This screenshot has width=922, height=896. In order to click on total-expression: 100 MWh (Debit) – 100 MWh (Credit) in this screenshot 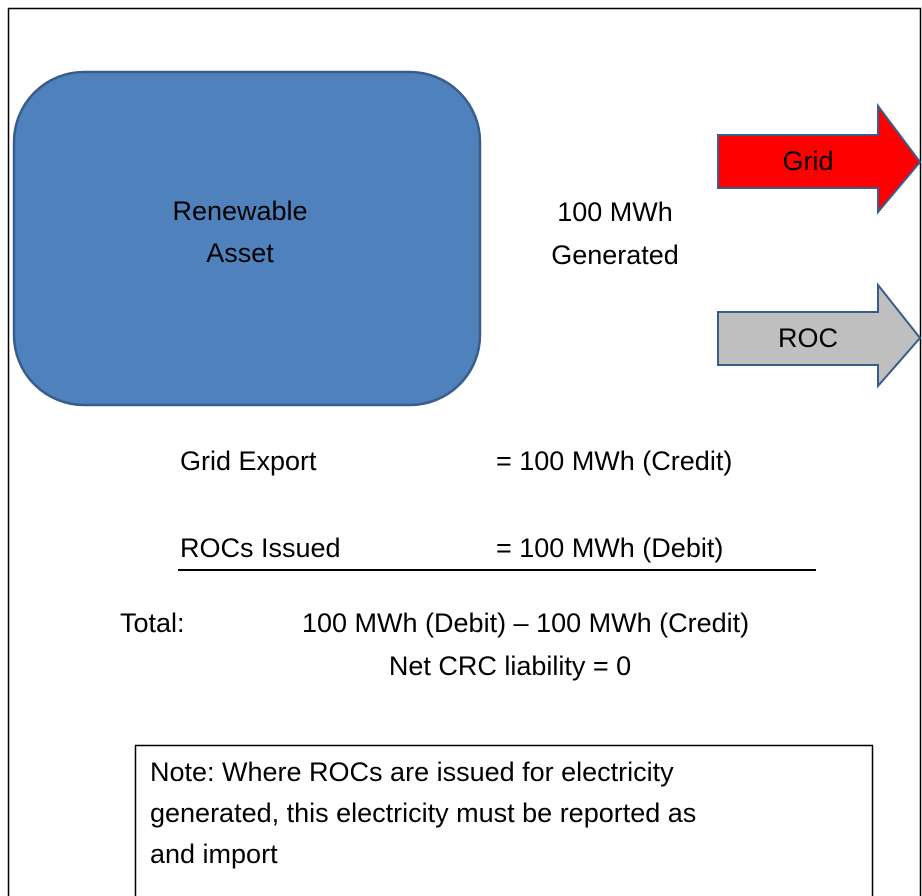, I will do `click(525, 623)`.